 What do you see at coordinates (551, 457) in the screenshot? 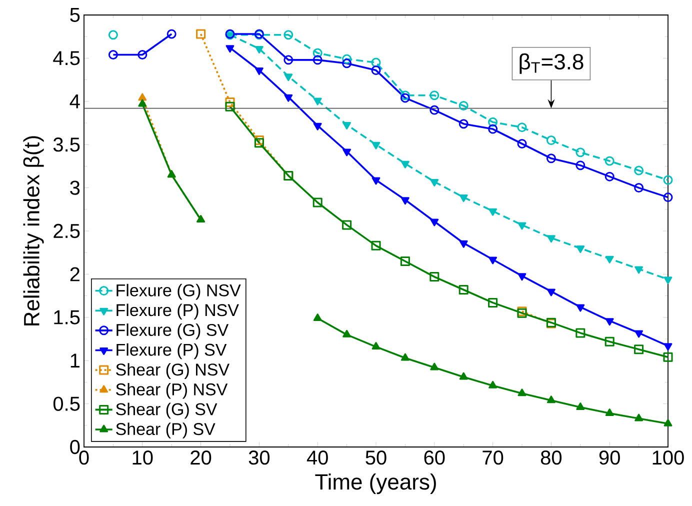
I see `x-tick-label: 80` at bounding box center [551, 457].